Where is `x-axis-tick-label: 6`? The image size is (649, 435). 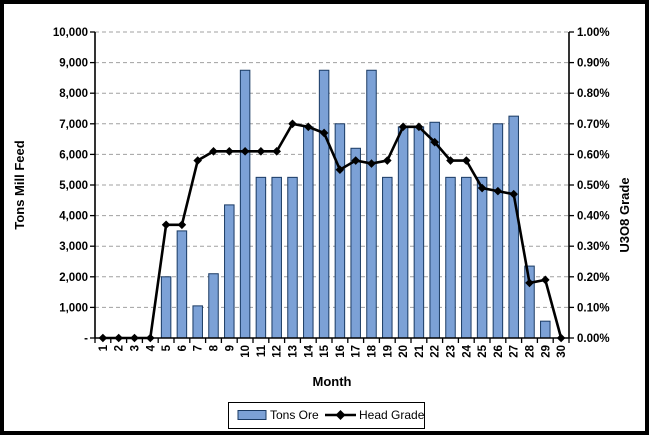 x-axis-tick-label: 6 is located at coordinates (183, 348).